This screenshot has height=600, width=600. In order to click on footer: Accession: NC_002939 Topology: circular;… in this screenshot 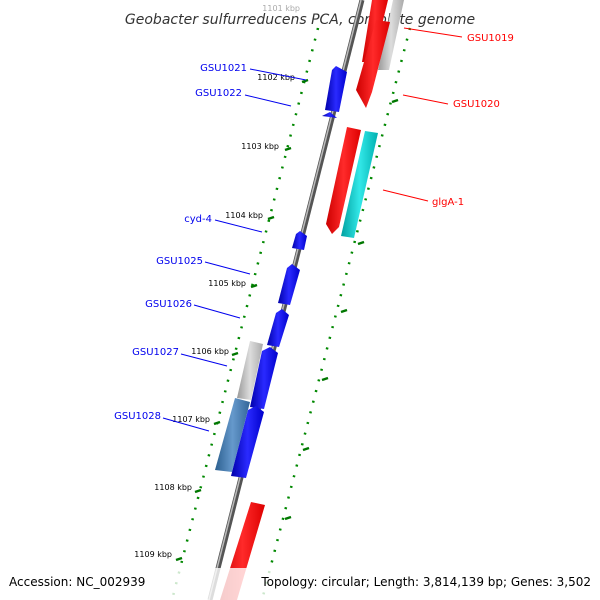, I will do `click(300, 584)`.